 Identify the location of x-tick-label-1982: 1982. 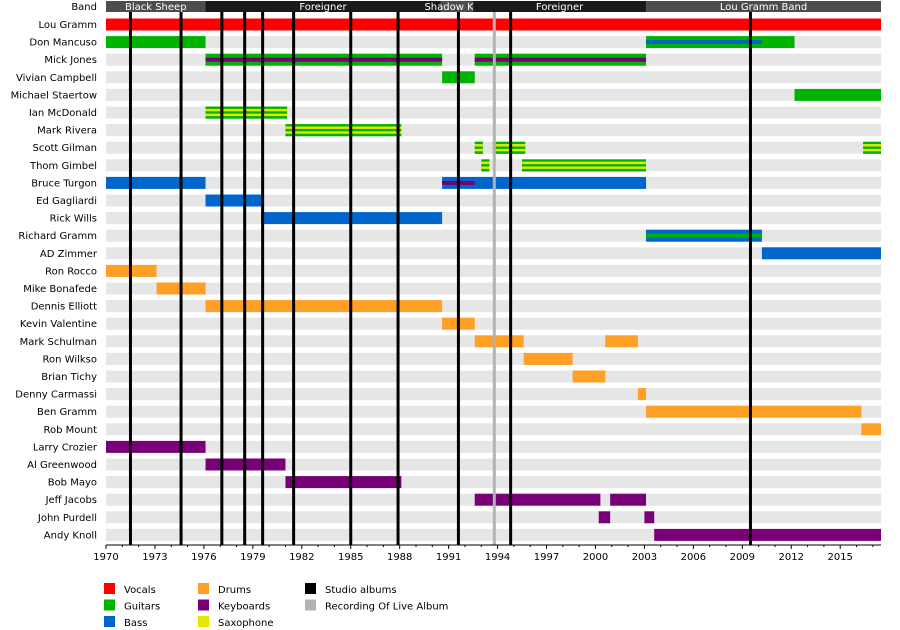
(301, 557).